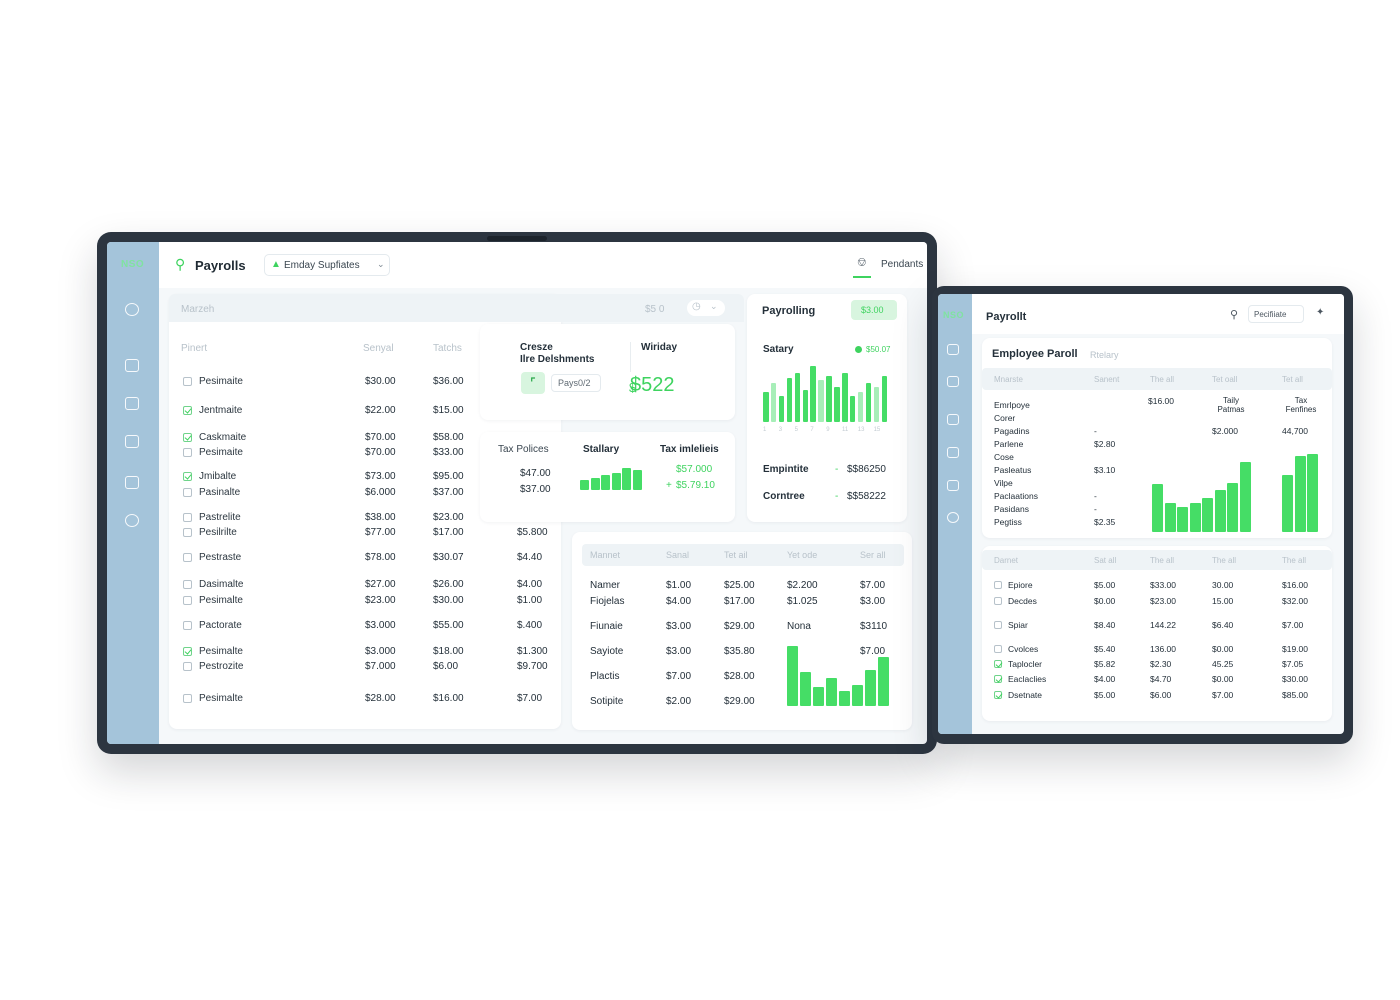  What do you see at coordinates (678, 555) in the screenshot?
I see `bottom-column-header: Sanal` at bounding box center [678, 555].